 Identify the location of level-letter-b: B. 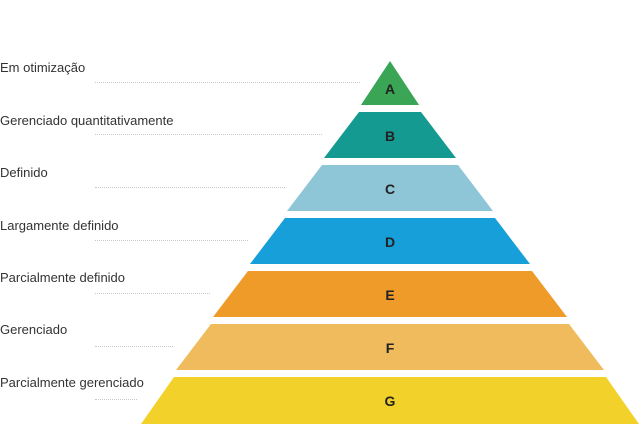
(390, 136).